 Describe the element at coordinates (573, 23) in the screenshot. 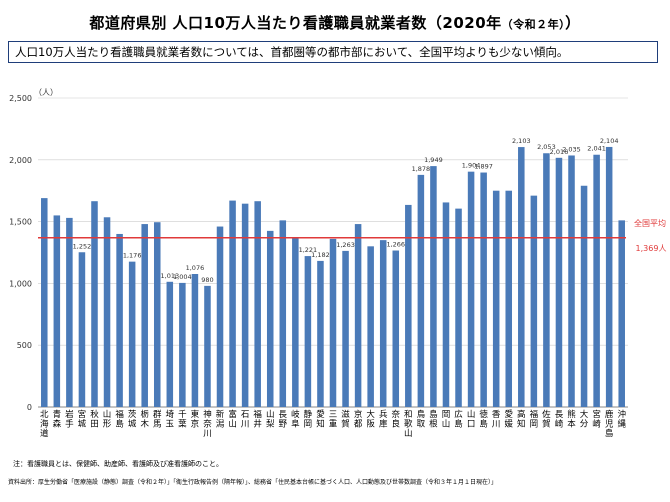

I see `title-close: ）` at that location.